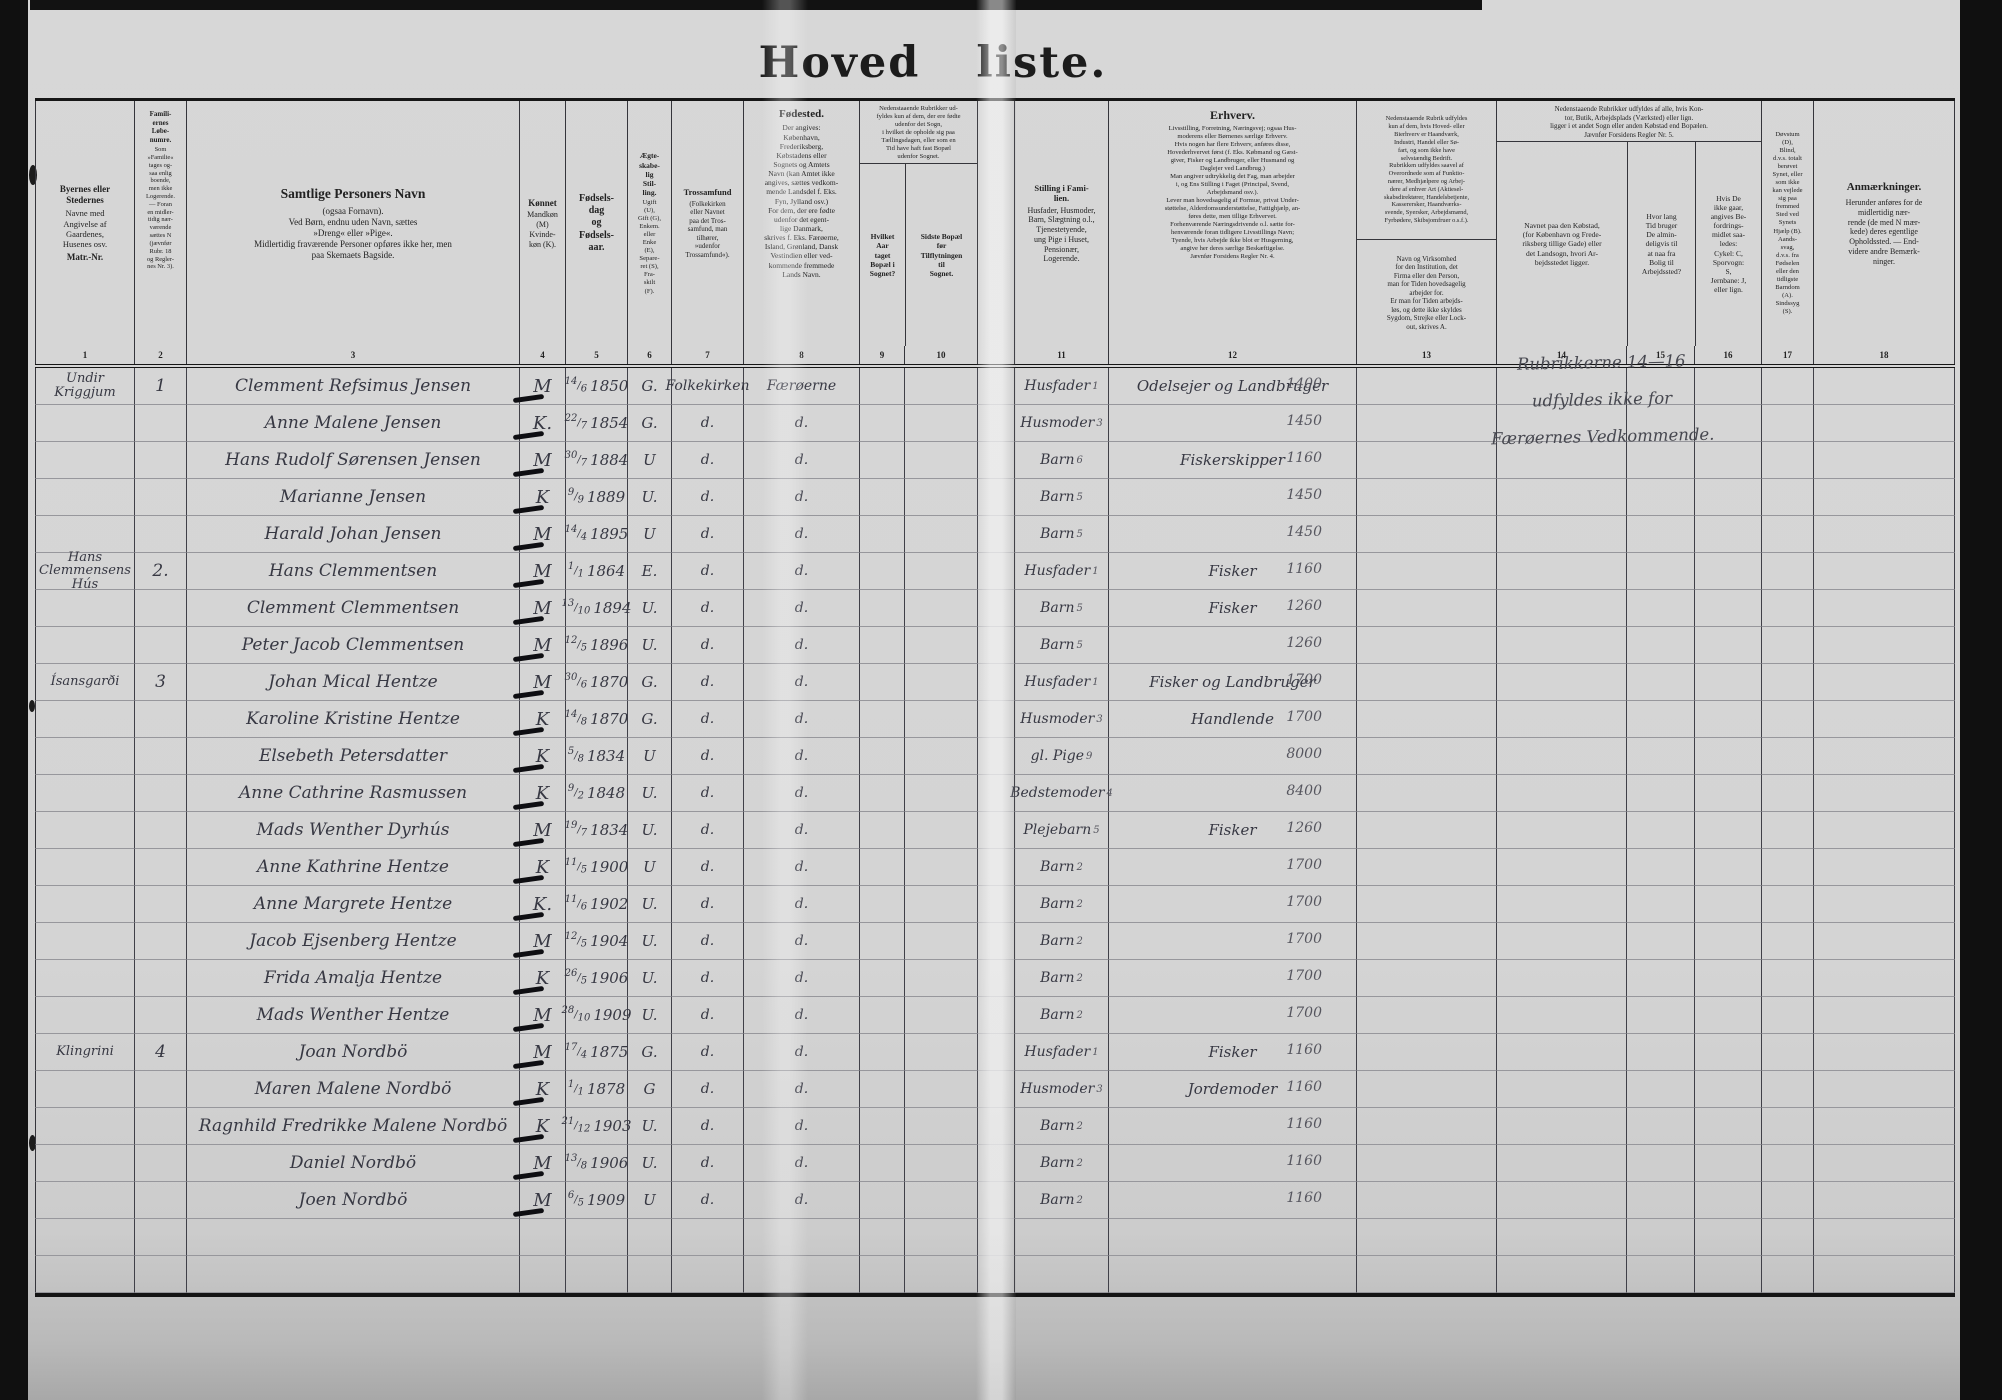 The image size is (2002, 1400). What do you see at coordinates (1057, 1126) in the screenshot?
I see `household-position: Barn` at bounding box center [1057, 1126].